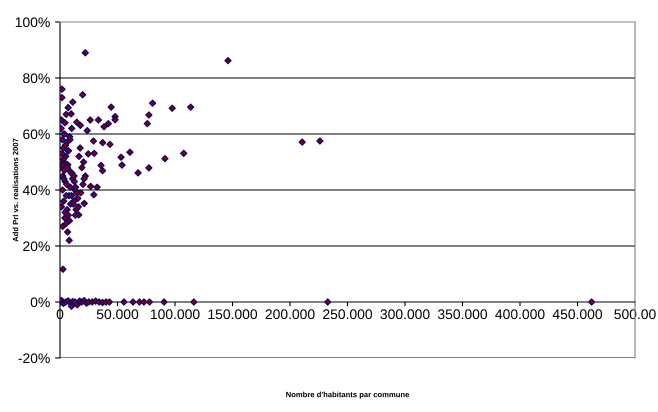  What do you see at coordinates (36, 190) in the screenshot?
I see `y-tick-label: 40%` at bounding box center [36, 190].